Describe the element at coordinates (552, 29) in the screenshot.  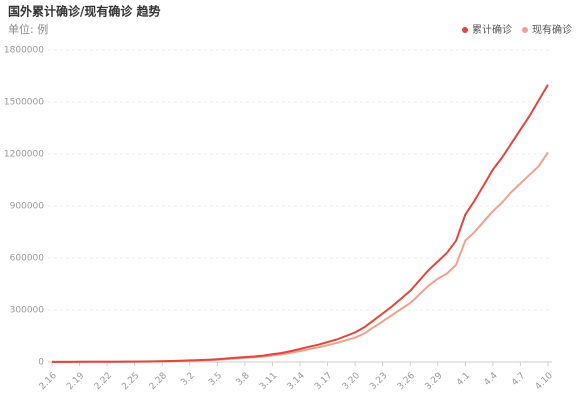
I see `legend-label: 现有确诊` at that location.